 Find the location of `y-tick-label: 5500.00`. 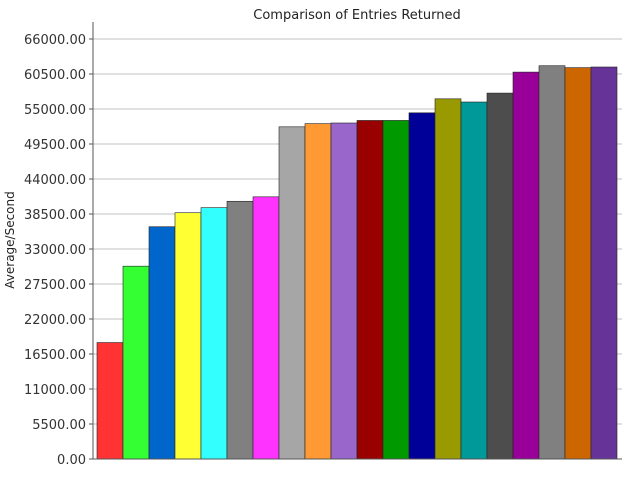

y-tick-label: 5500.00 is located at coordinates (59, 425).